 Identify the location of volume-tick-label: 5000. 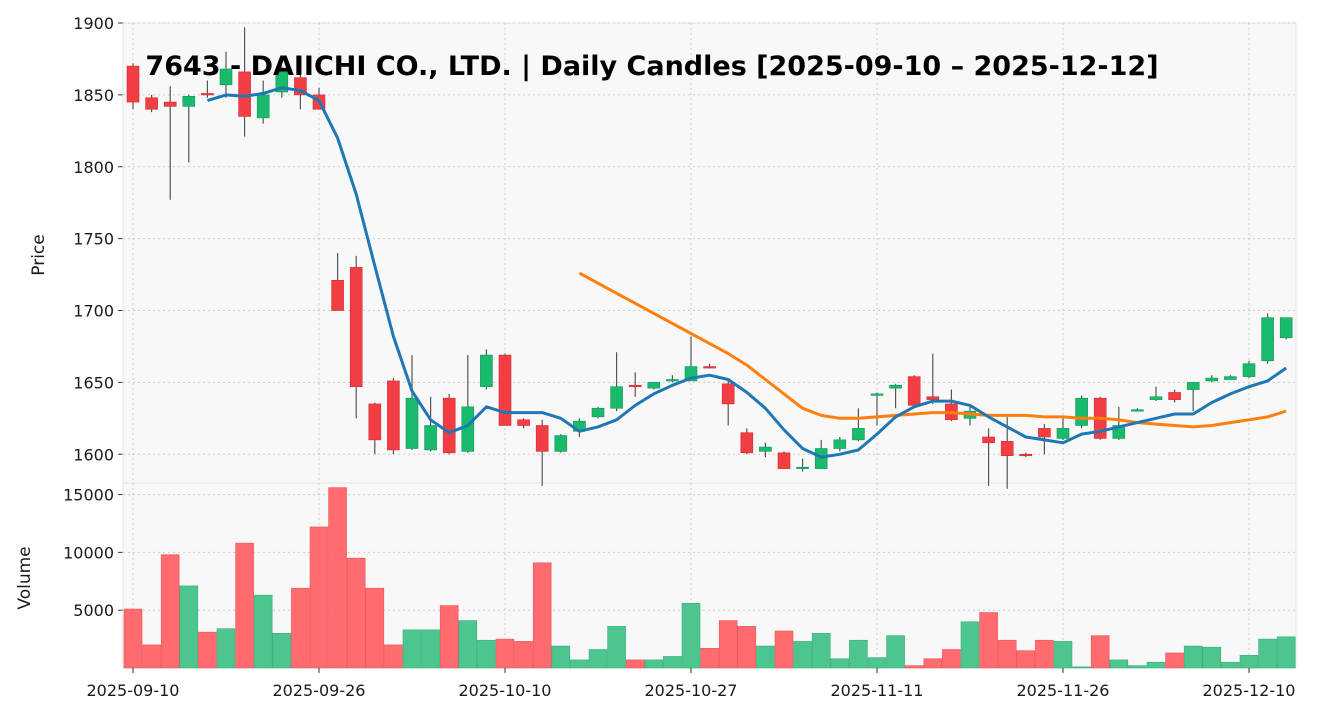
(93, 610).